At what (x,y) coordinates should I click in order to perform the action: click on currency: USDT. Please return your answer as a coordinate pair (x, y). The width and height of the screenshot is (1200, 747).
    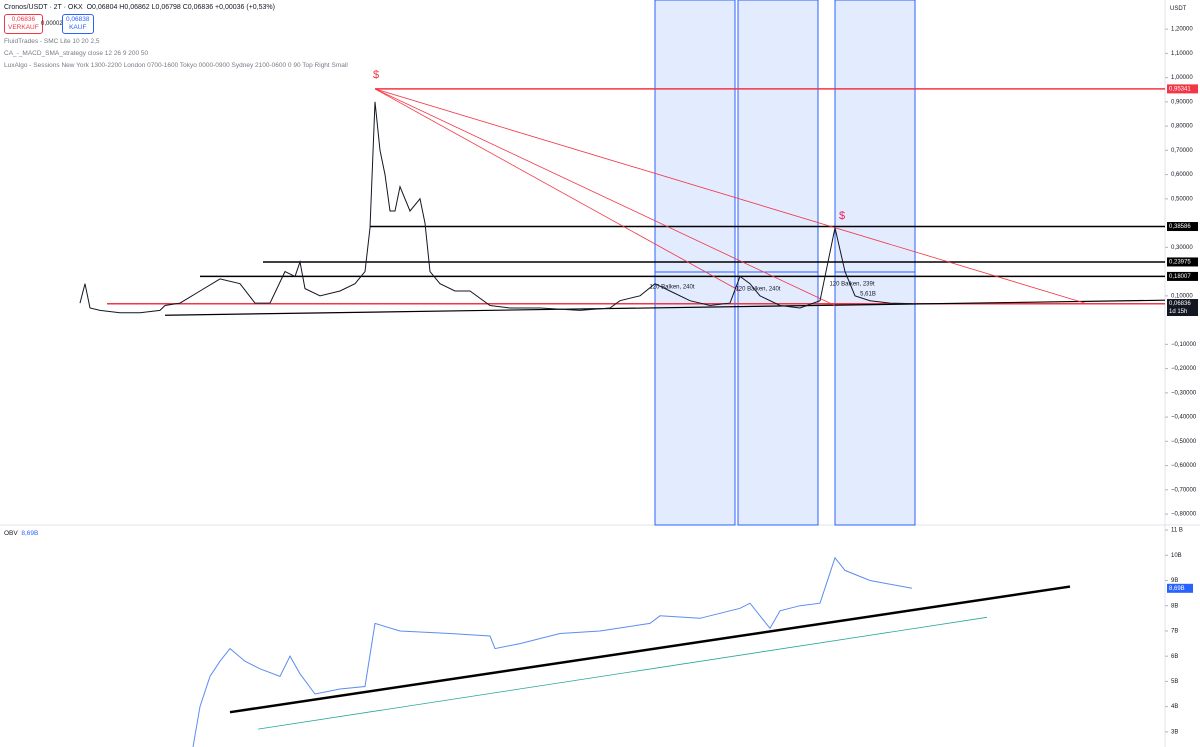
    Looking at the image, I should click on (1178, 9).